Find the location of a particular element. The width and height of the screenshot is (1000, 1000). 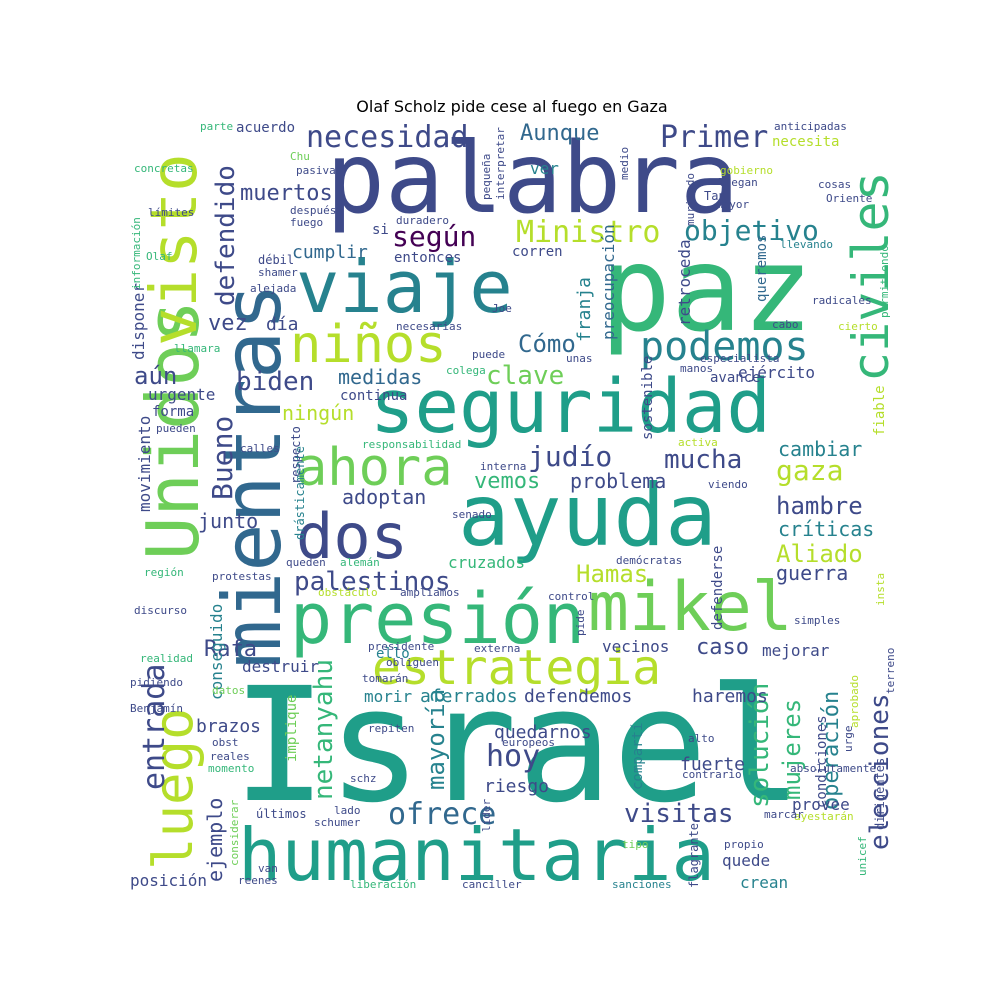

cloud-word: simples is located at coordinates (817, 620).